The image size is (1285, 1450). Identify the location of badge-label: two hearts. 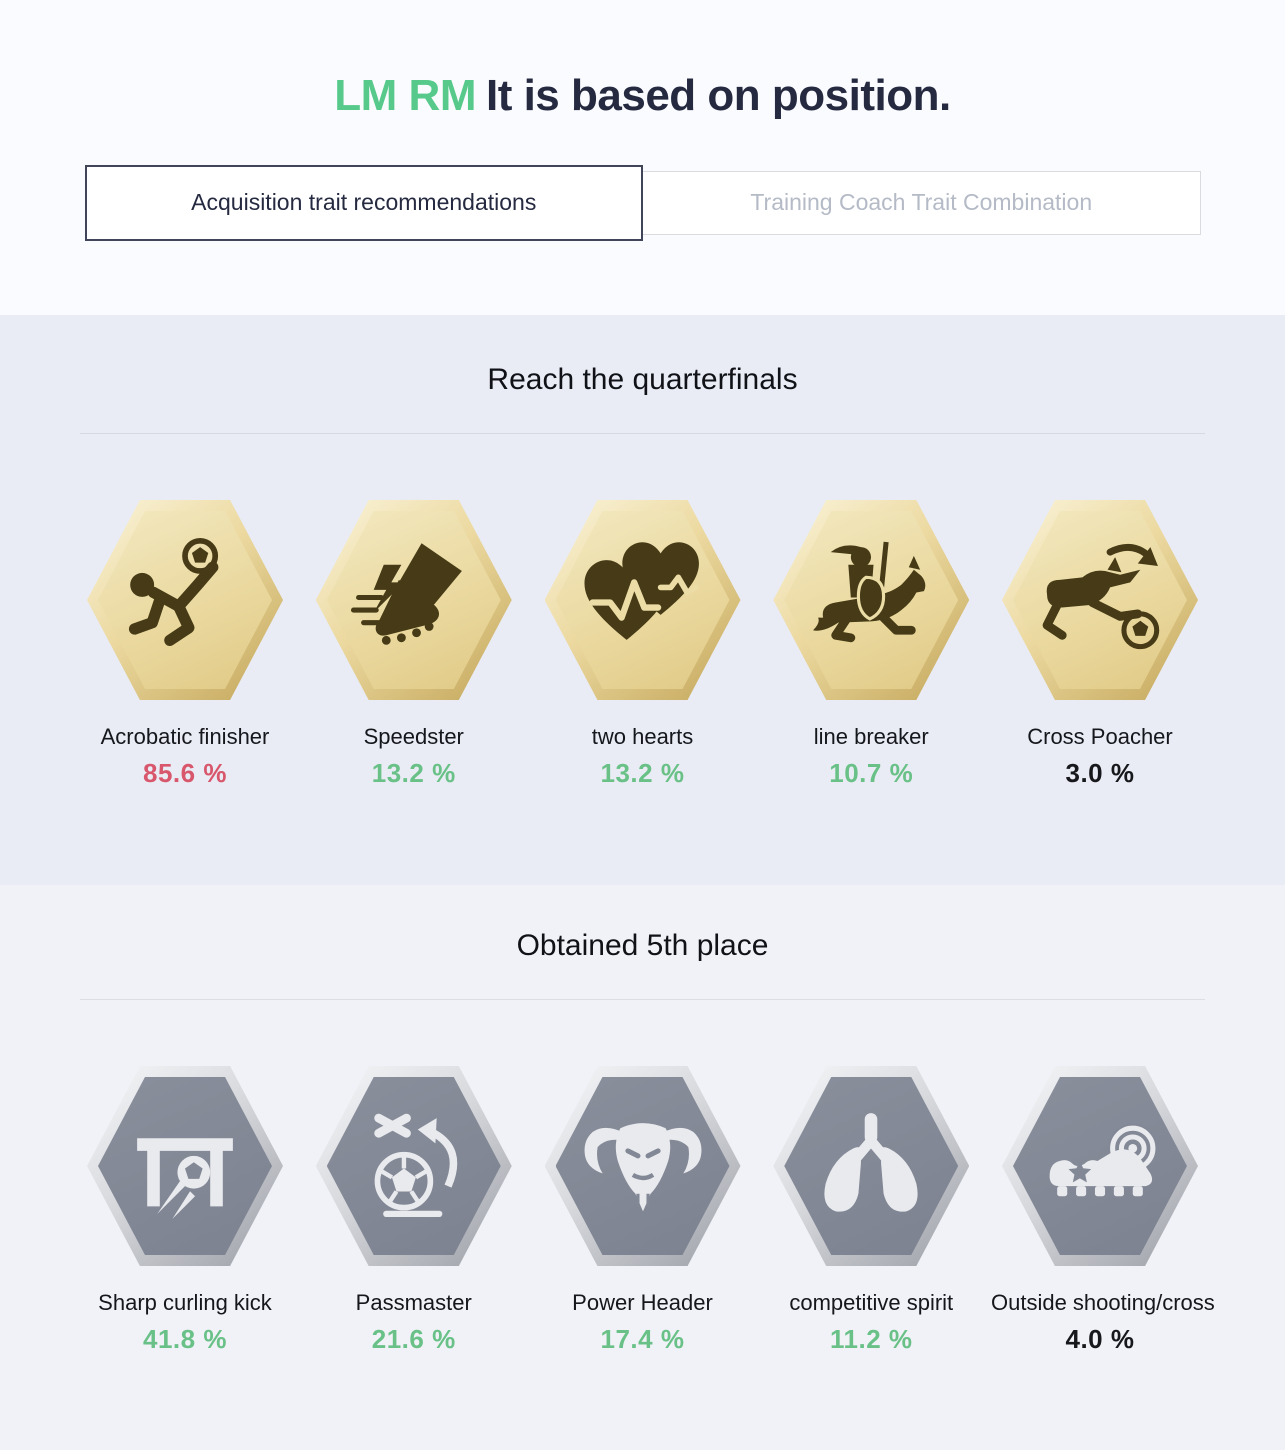
(642, 736).